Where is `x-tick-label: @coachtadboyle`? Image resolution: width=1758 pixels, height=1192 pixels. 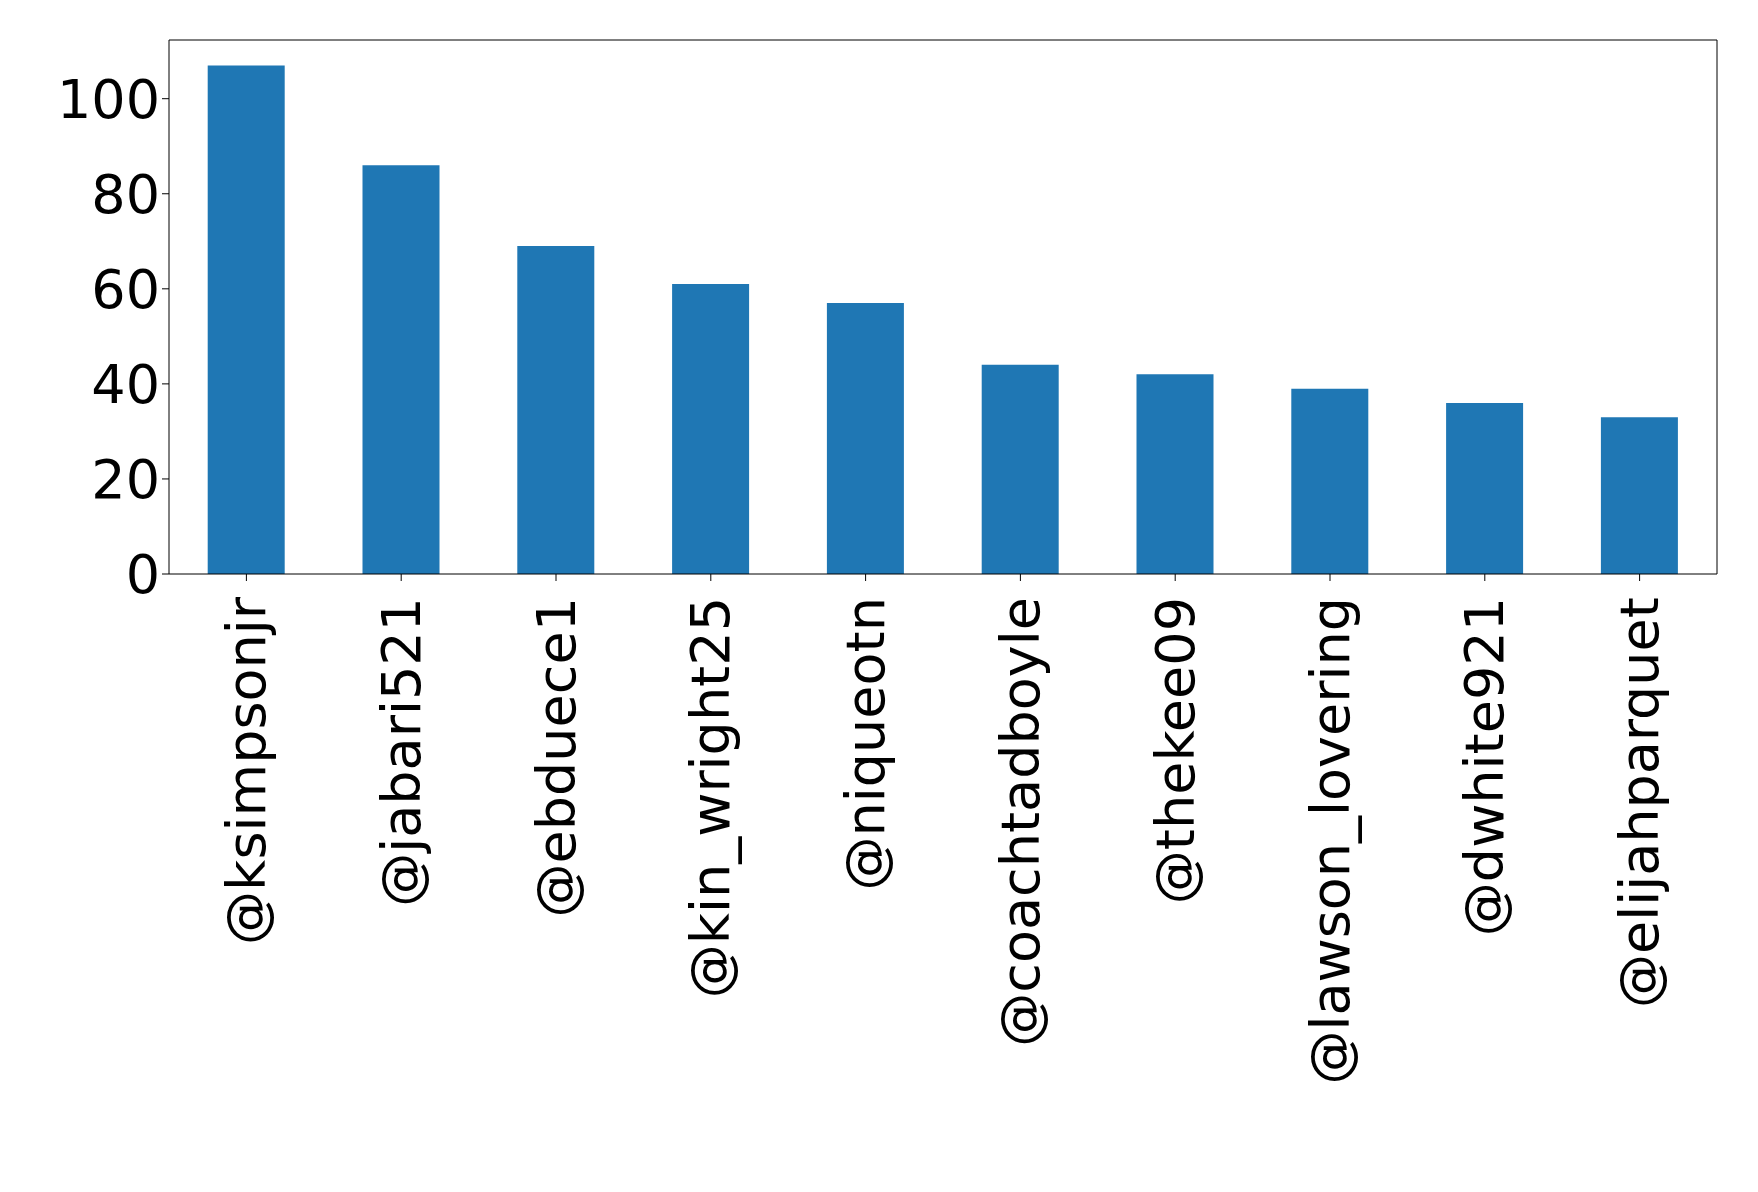 x-tick-label: @coachtadboyle is located at coordinates (1020, 822).